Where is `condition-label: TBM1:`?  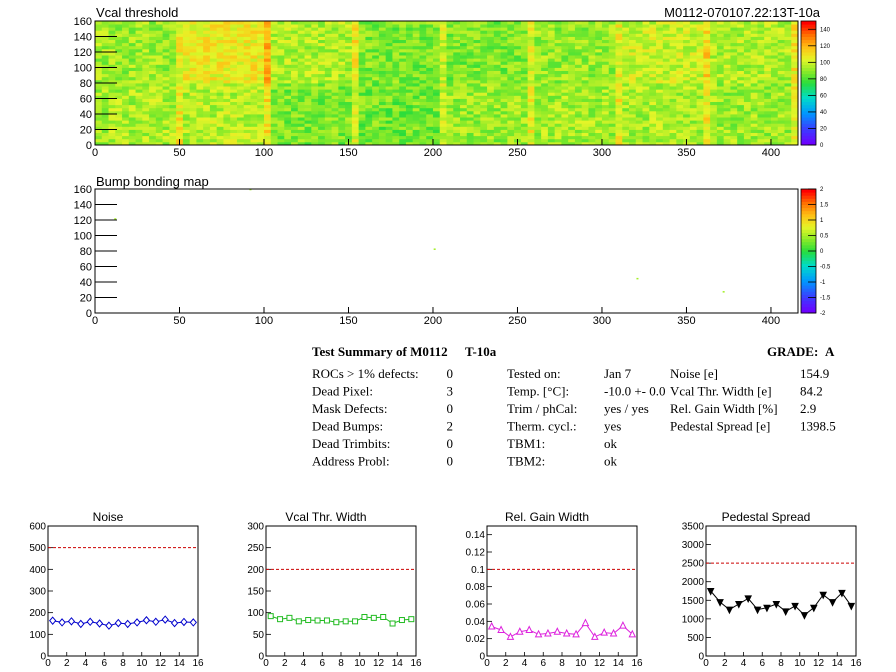 condition-label: TBM1: is located at coordinates (526, 443).